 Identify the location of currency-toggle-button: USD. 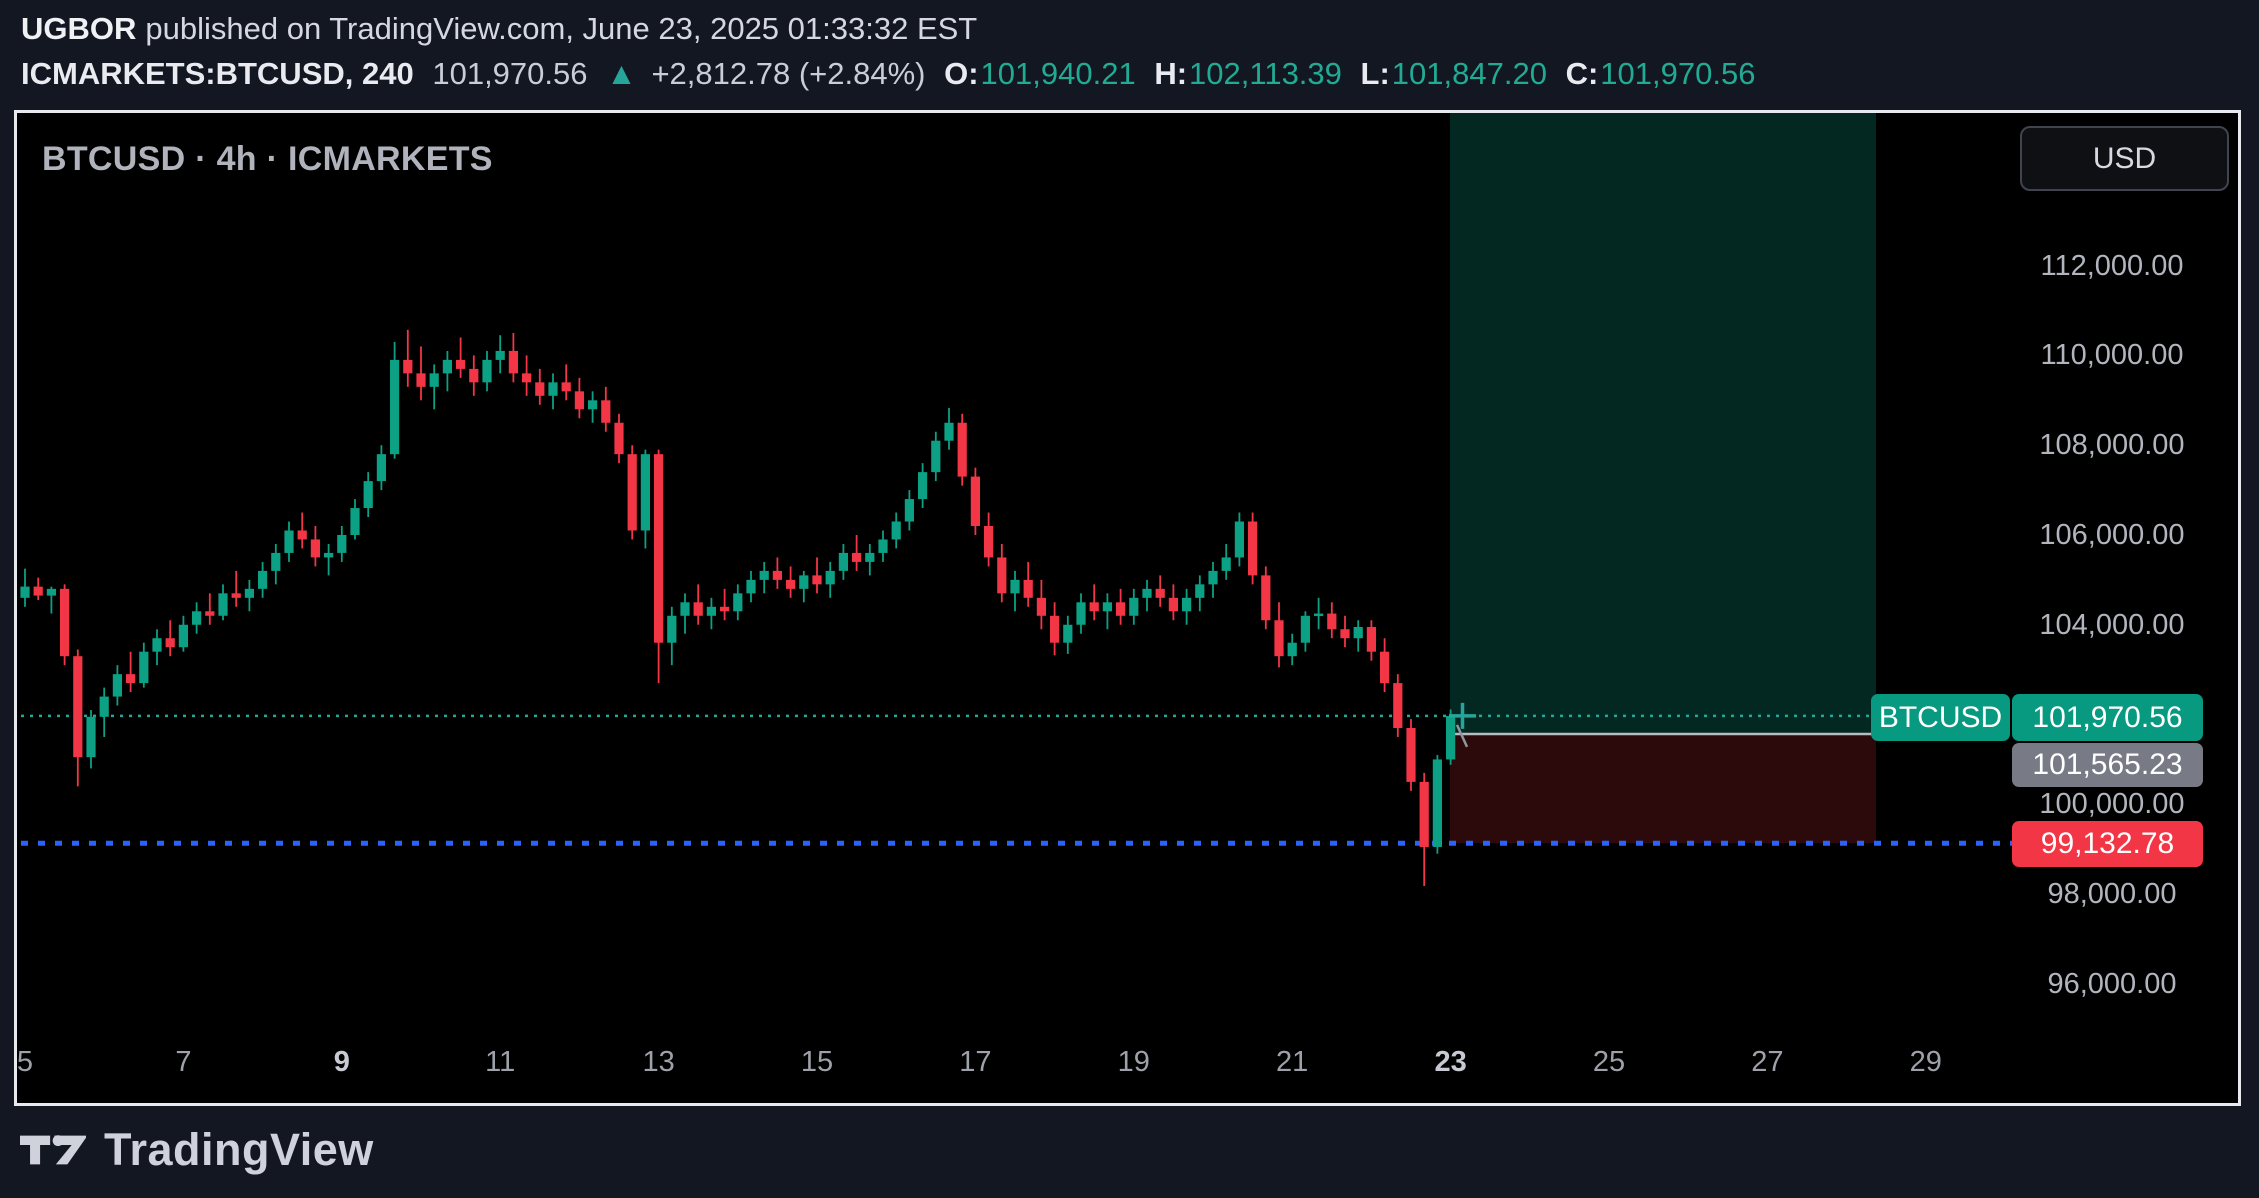
(2124, 158).